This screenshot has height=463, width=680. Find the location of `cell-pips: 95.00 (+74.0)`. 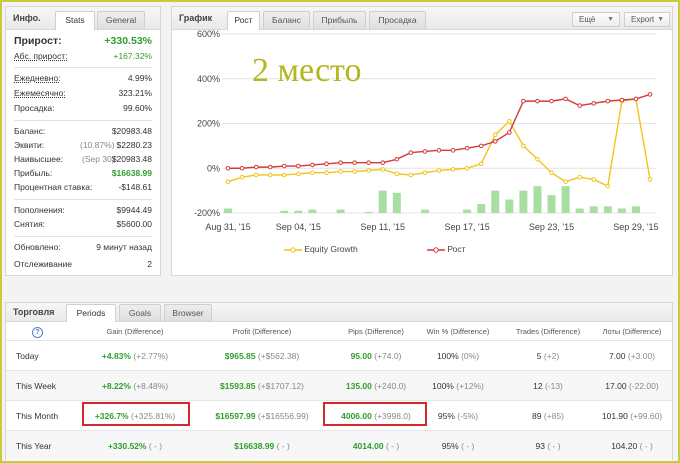

cell-pips: 95.00 (+74.0) is located at coordinates (376, 356).